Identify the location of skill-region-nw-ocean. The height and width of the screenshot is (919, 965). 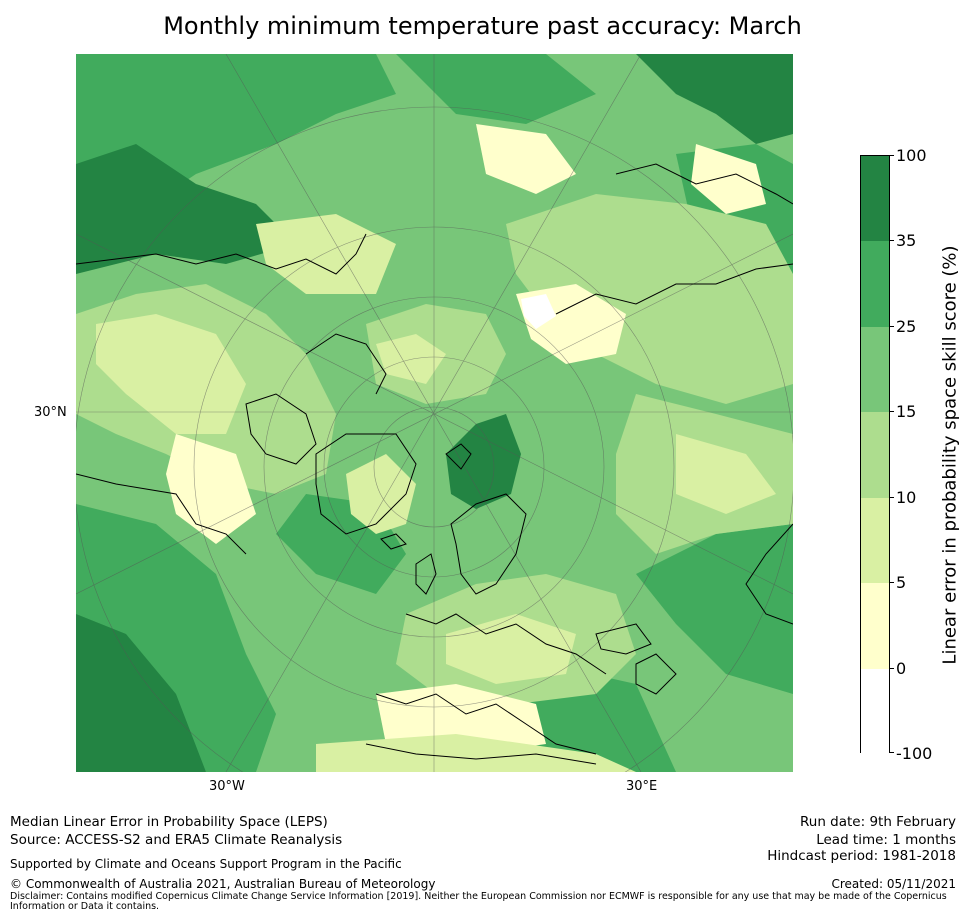
(236, 154).